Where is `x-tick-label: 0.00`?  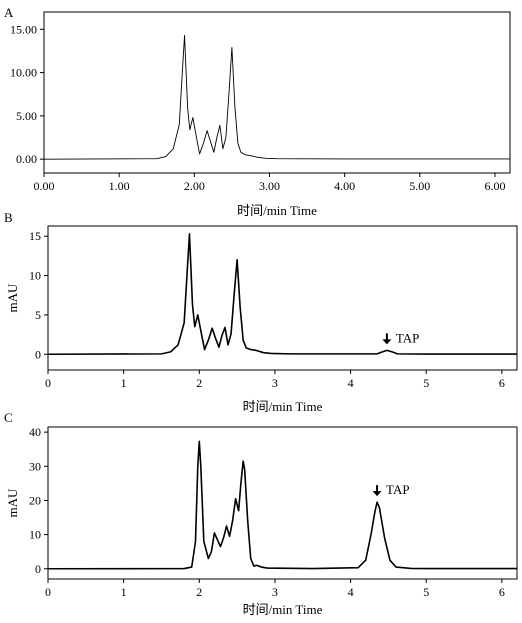 x-tick-label: 0.00 is located at coordinates (44, 186).